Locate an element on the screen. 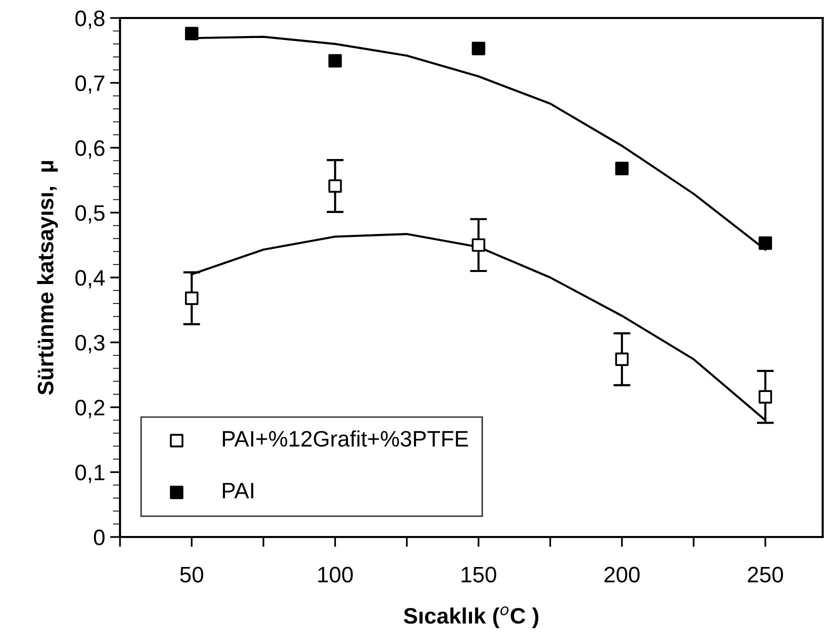 This screenshot has width=826, height=640. x-tick-label: 100 is located at coordinates (335, 574).